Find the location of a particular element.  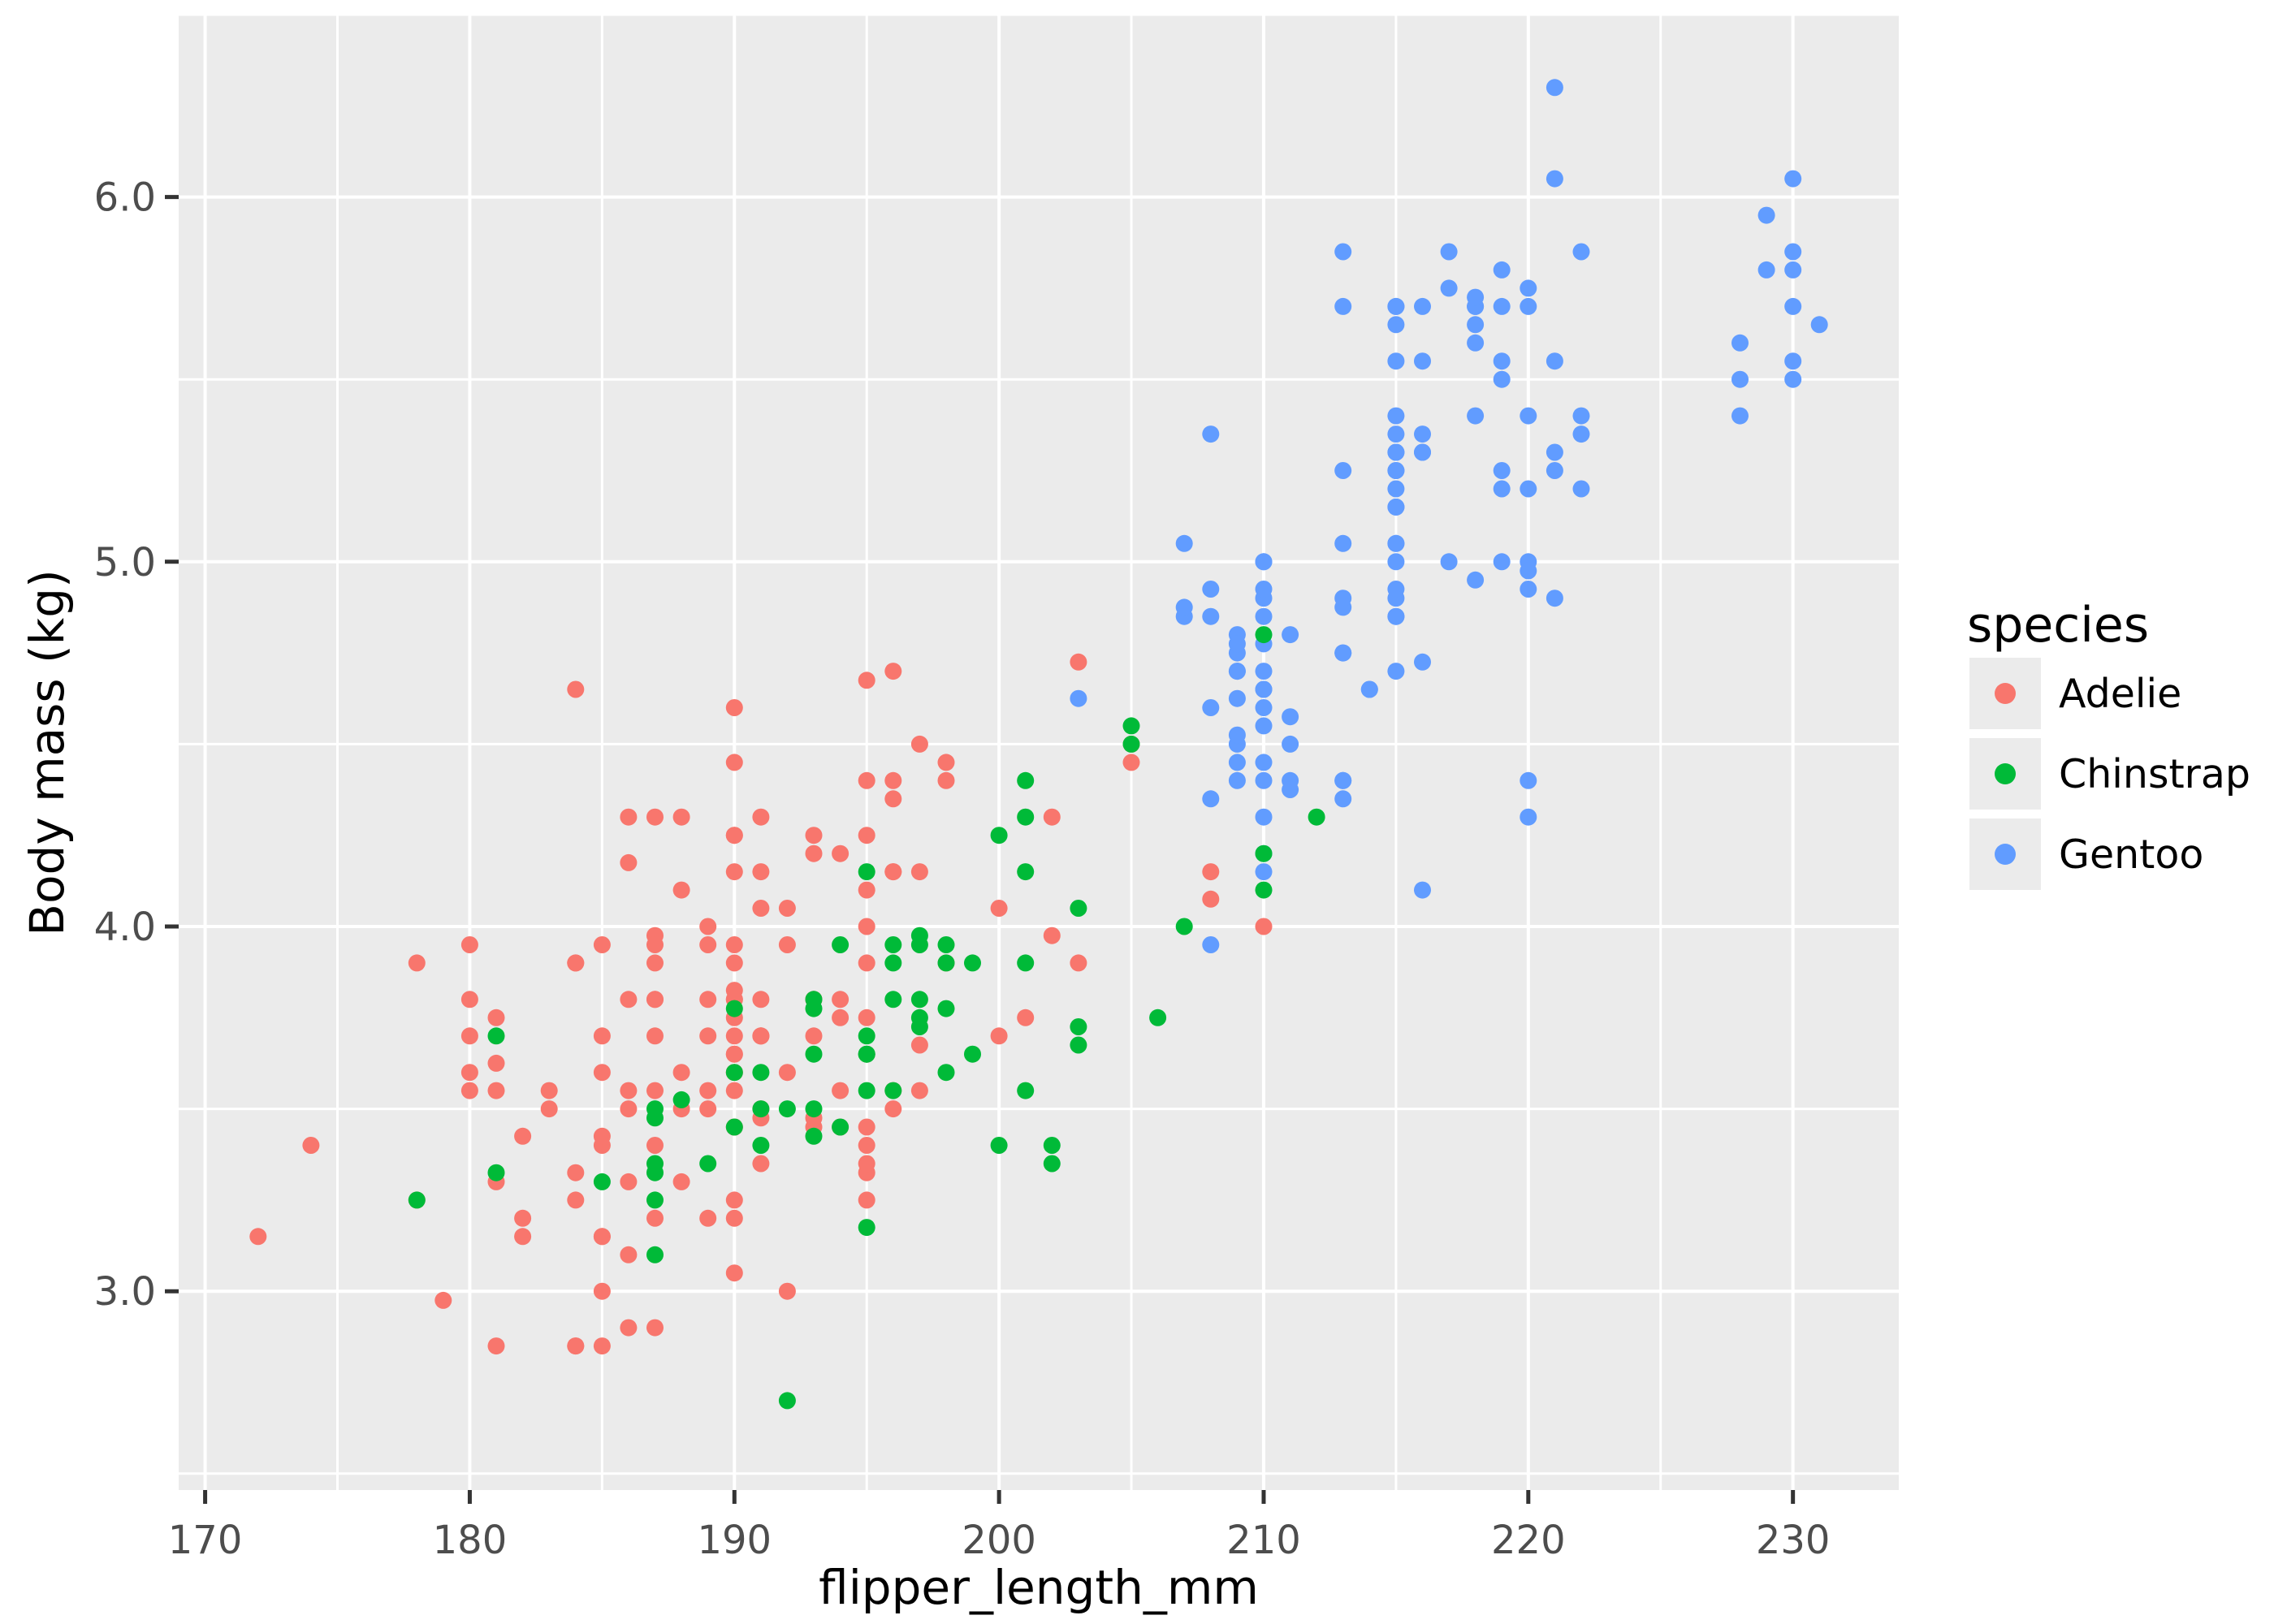

x-axis-title: flipper_length_mm is located at coordinates (1039, 1588).